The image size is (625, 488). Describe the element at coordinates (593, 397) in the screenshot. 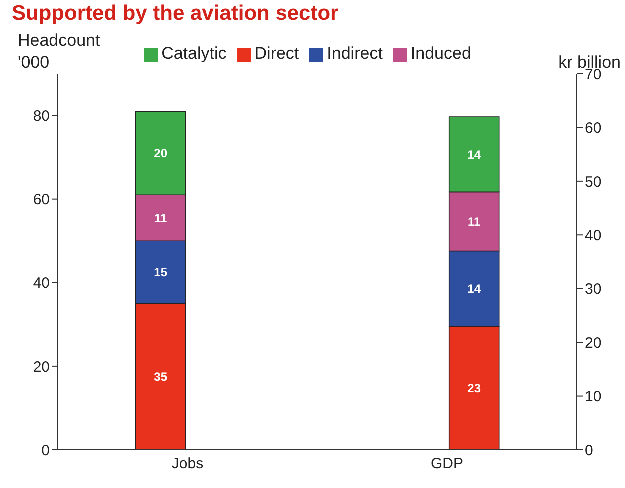

I see `y2-tick-label: 10` at that location.